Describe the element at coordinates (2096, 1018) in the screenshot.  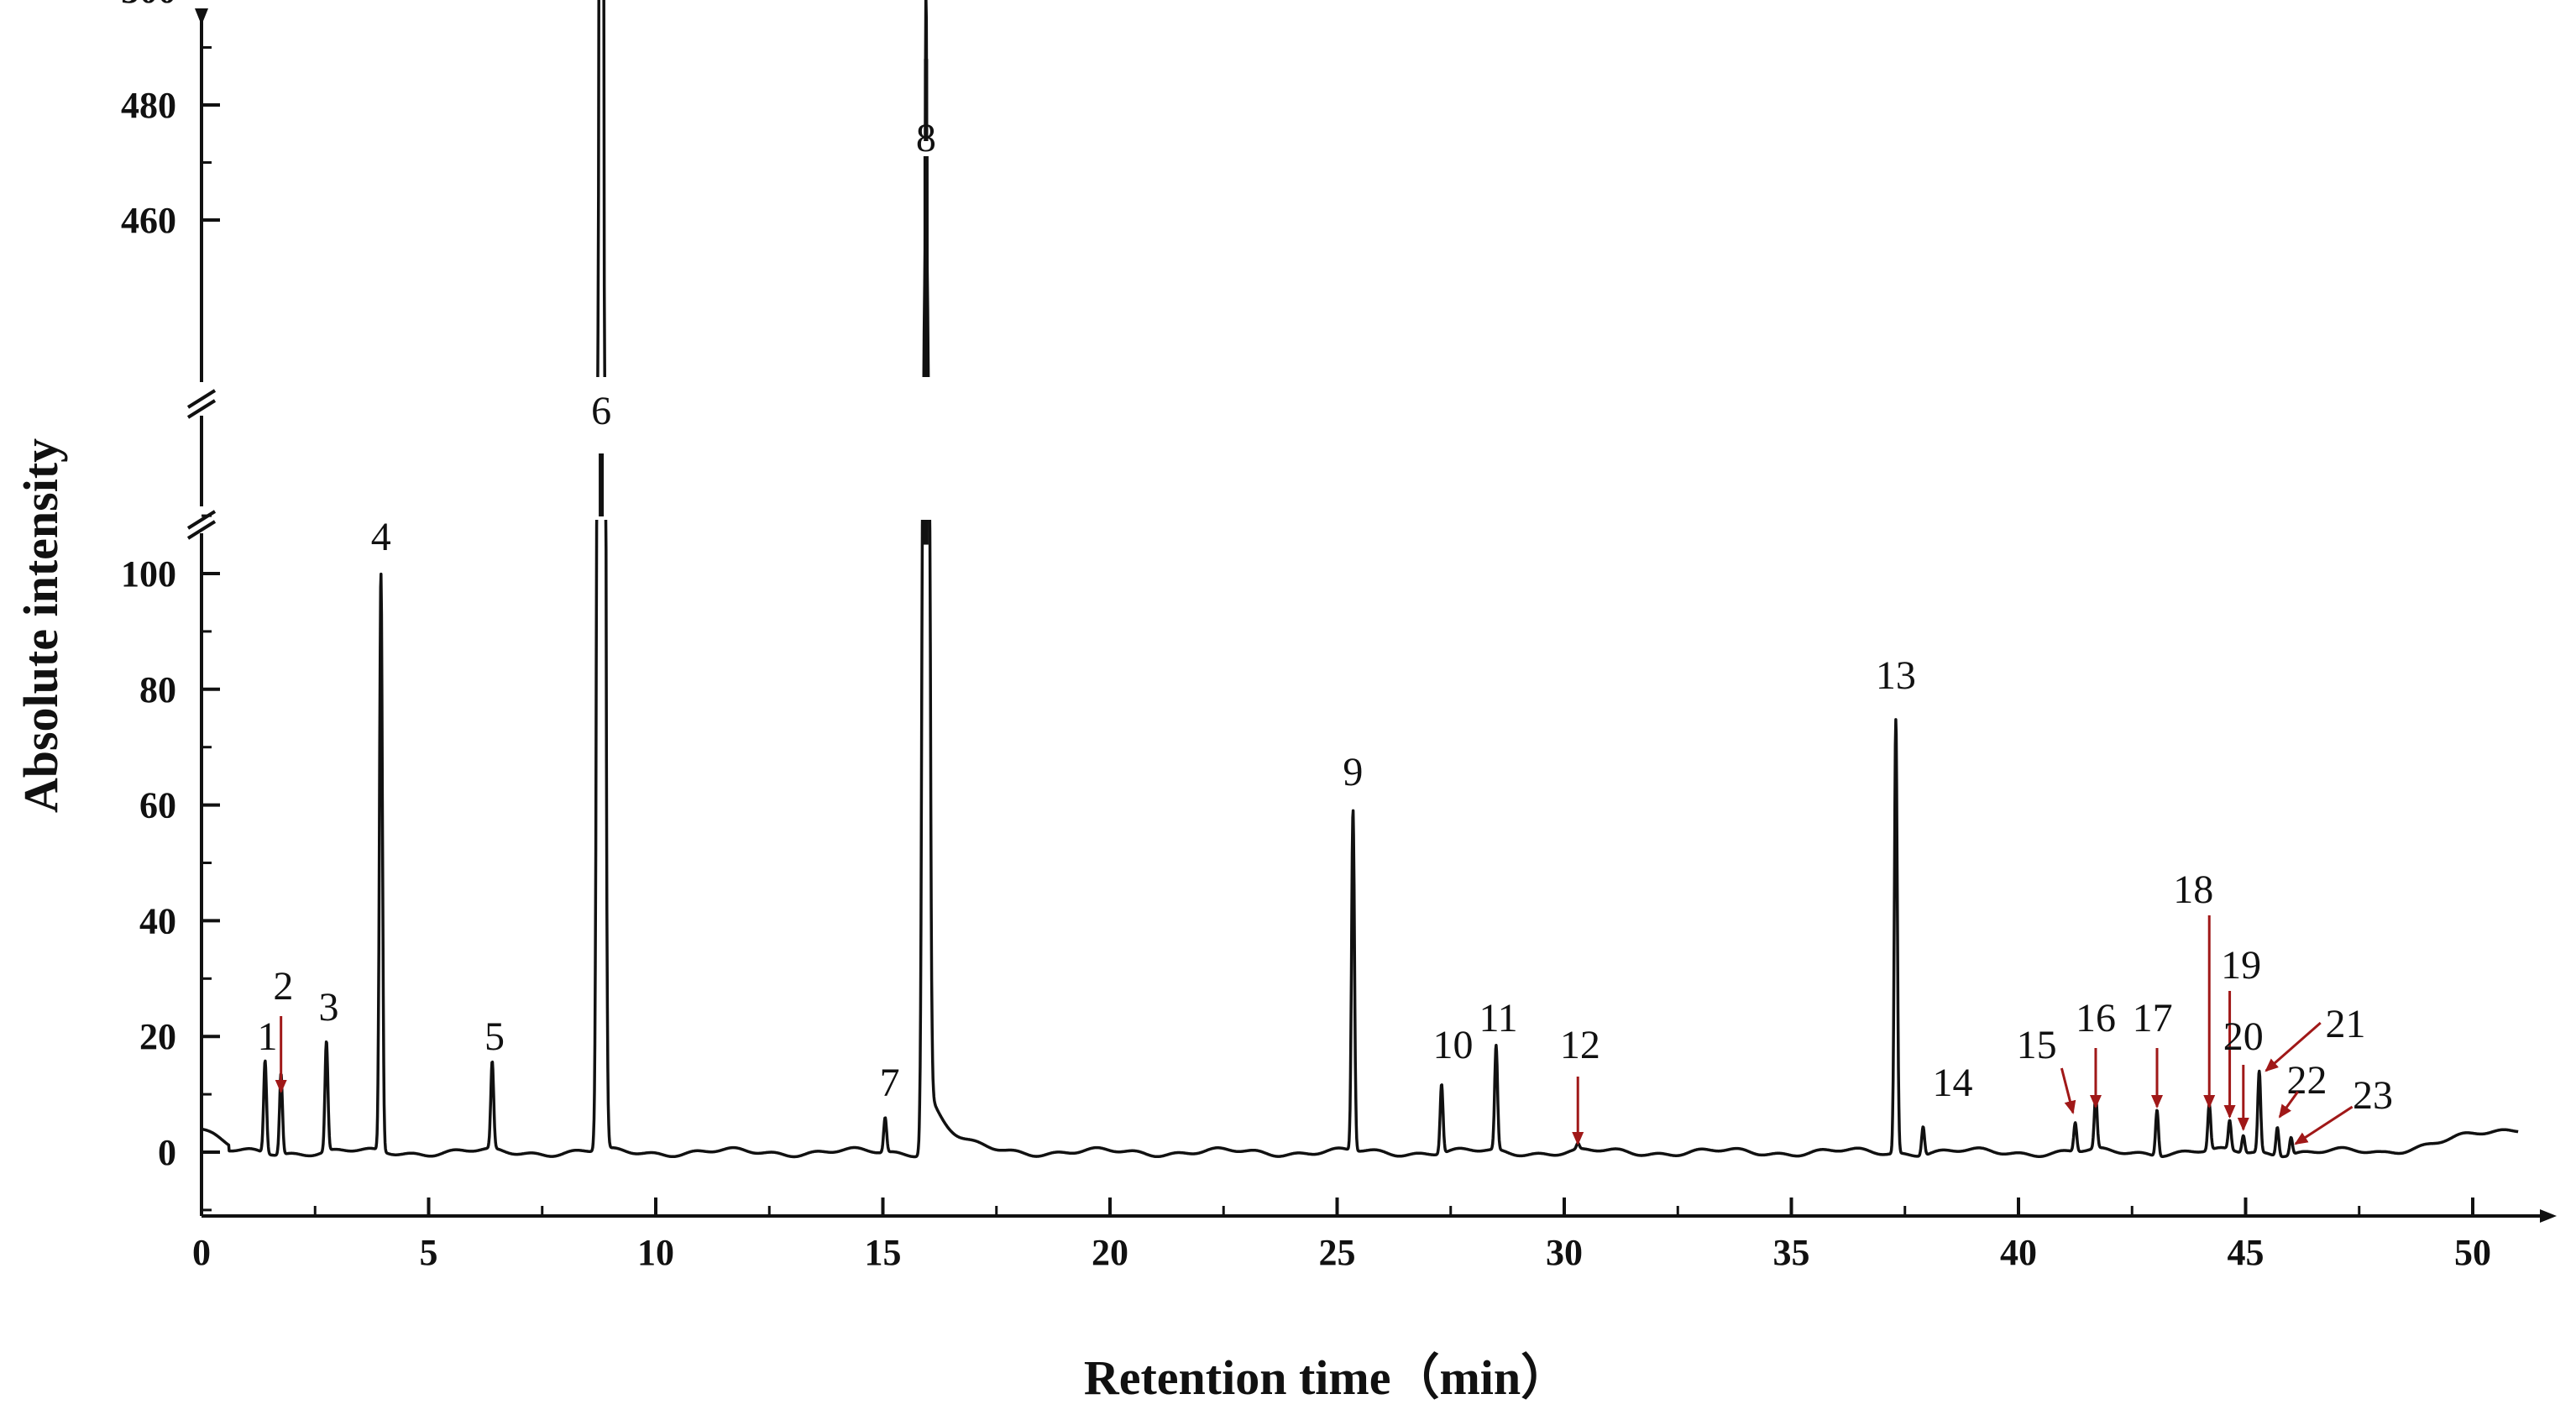
I see `peak-label-16: 16` at that location.